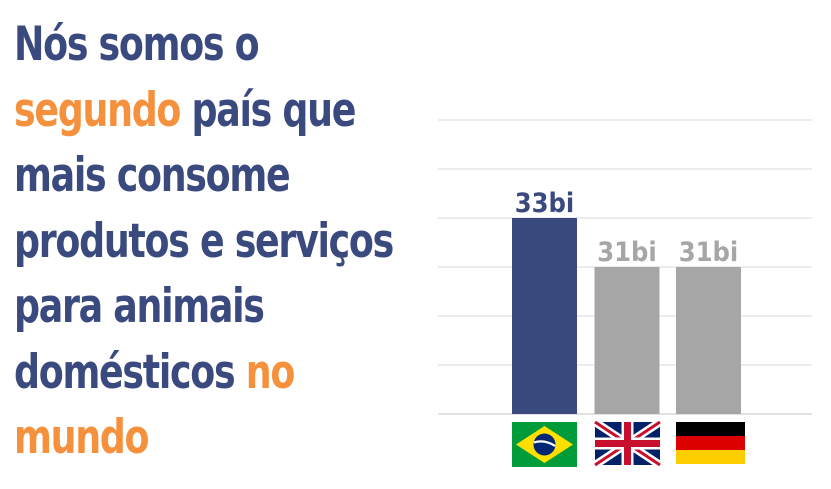 The width and height of the screenshot is (831, 489). I want to click on value-label-uk: 31bi, so click(627, 252).